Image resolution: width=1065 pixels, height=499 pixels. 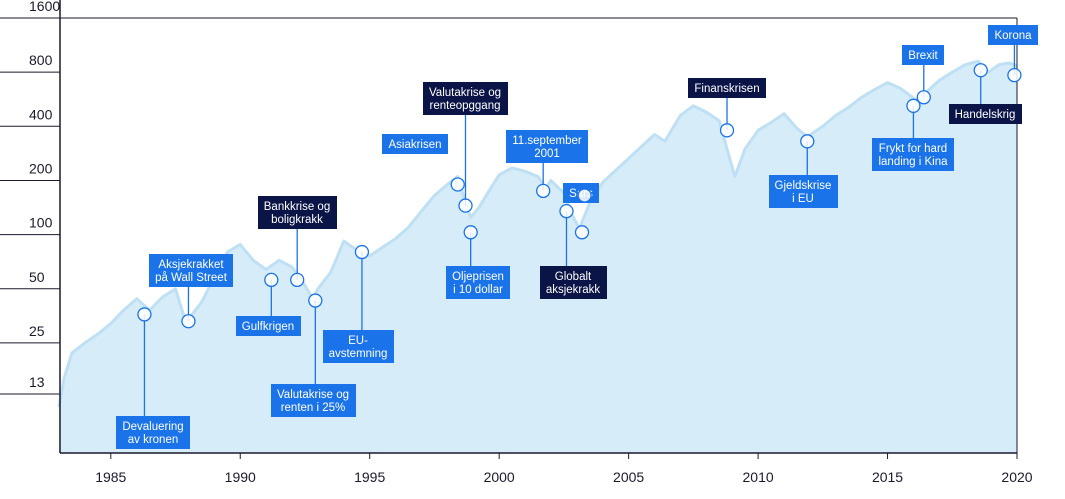 I want to click on annotation-label: Devaluering, so click(x=152, y=427).